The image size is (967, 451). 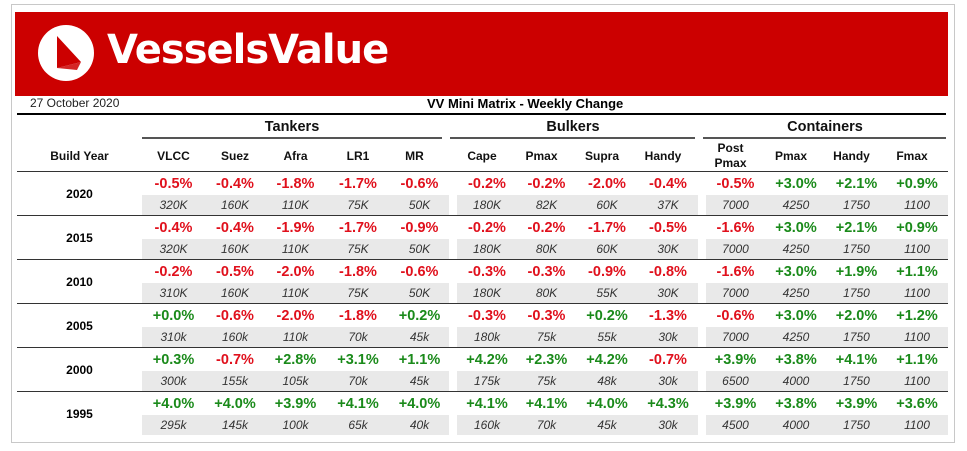 What do you see at coordinates (173, 359) in the screenshot?
I see `weekly-change-cell: +0.3%` at bounding box center [173, 359].